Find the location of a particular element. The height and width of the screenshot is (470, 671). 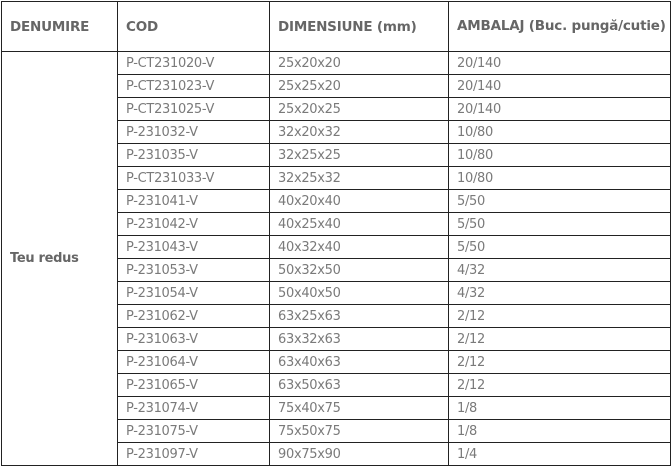

cod-cell: P-231032-V is located at coordinates (193, 132).